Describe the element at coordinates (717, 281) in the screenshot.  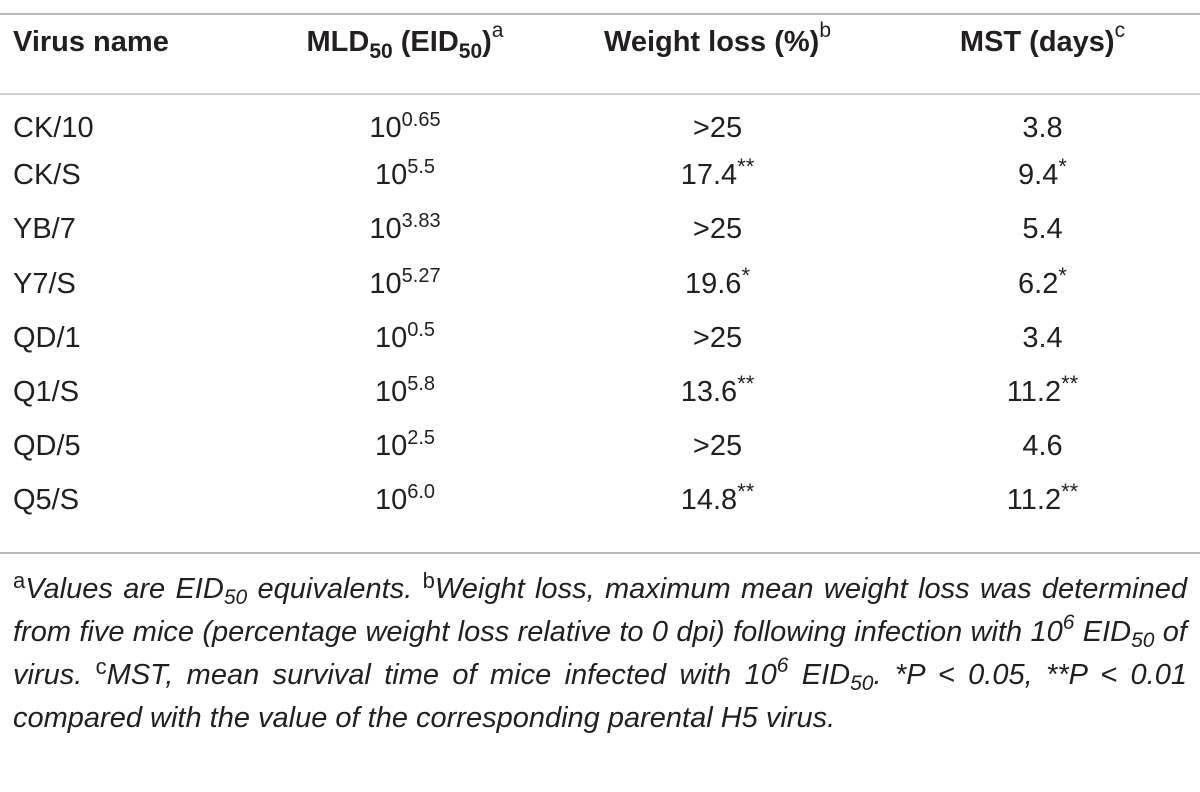
I see `cell-weight-loss: 19.6*` at that location.